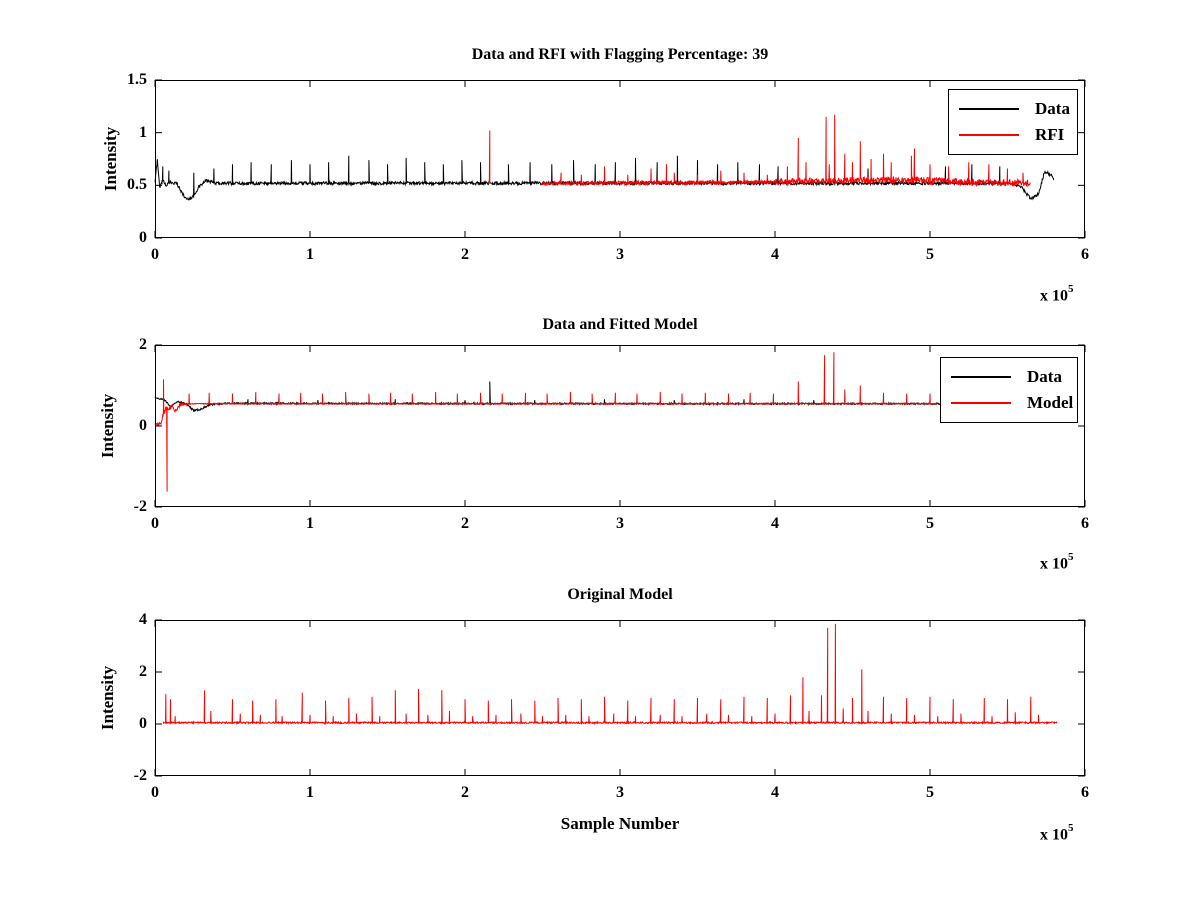 The width and height of the screenshot is (1200, 900). I want to click on legend-label-model: Model, so click(1050, 402).